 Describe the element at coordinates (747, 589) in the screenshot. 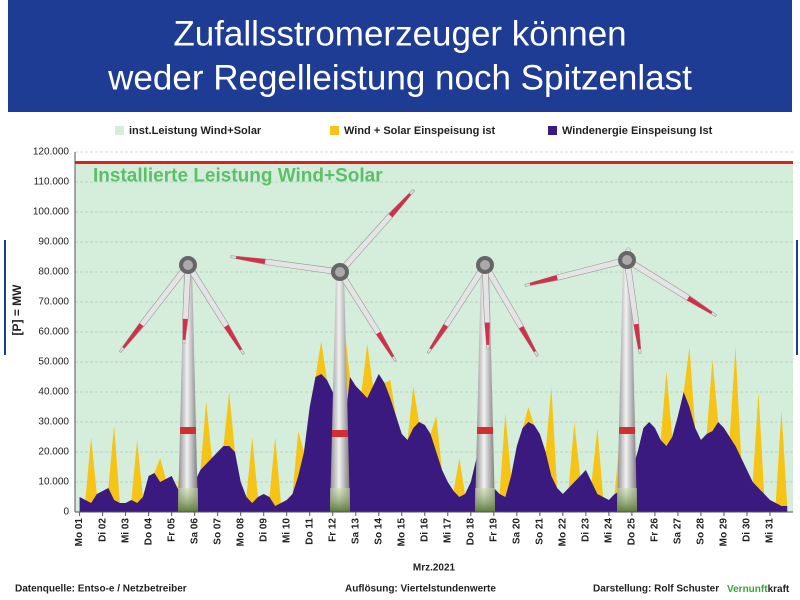

I see `logo-part: Vernunft` at that location.